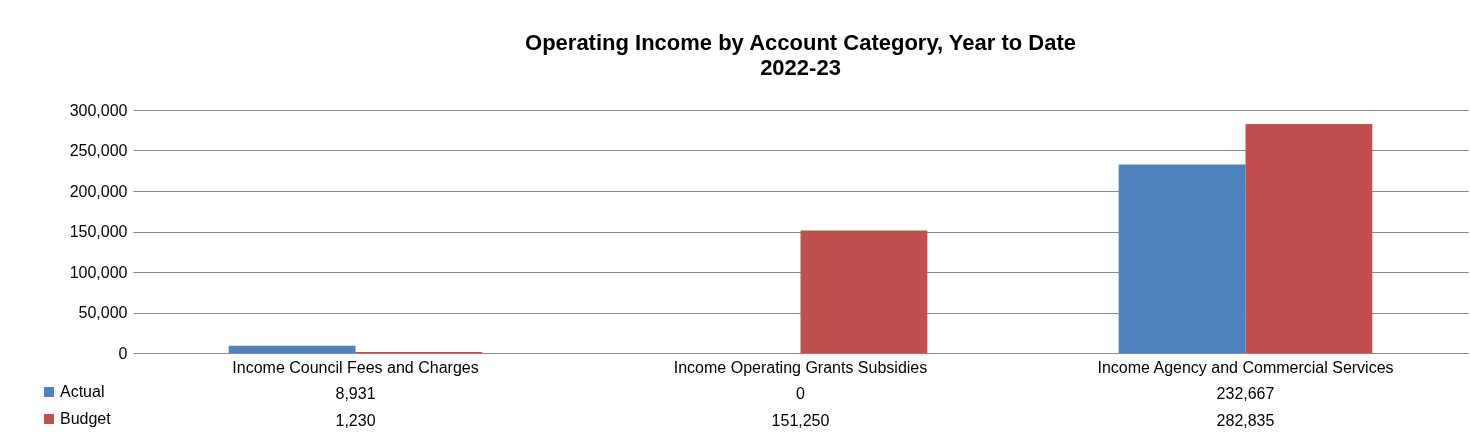  I want to click on x-tick-label: Income Agency and Commercial Services, so click(1245, 367).